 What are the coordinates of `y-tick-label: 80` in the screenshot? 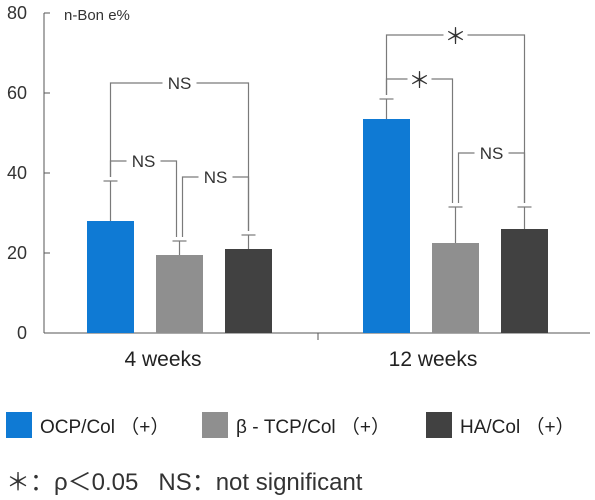 It's located at (17, 13).